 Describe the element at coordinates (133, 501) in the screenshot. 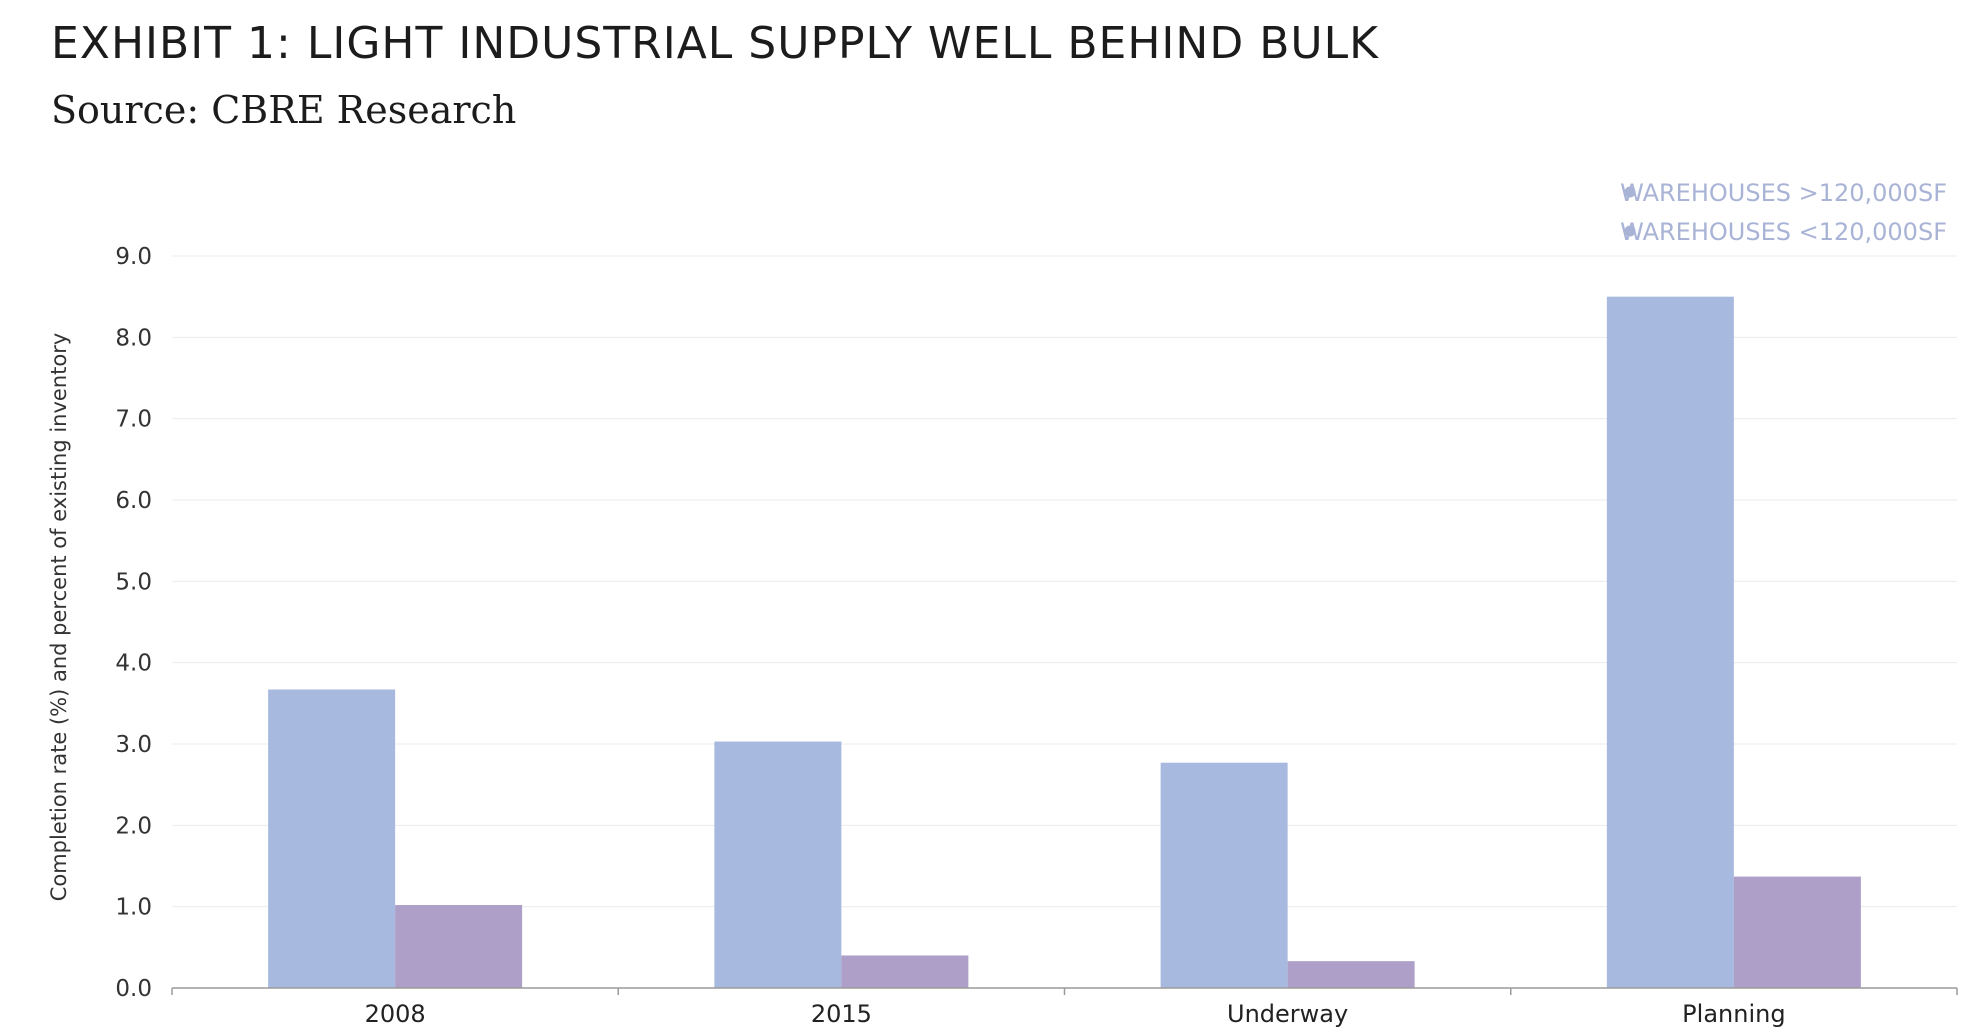

I see `y-tick-label: 6.0` at that location.